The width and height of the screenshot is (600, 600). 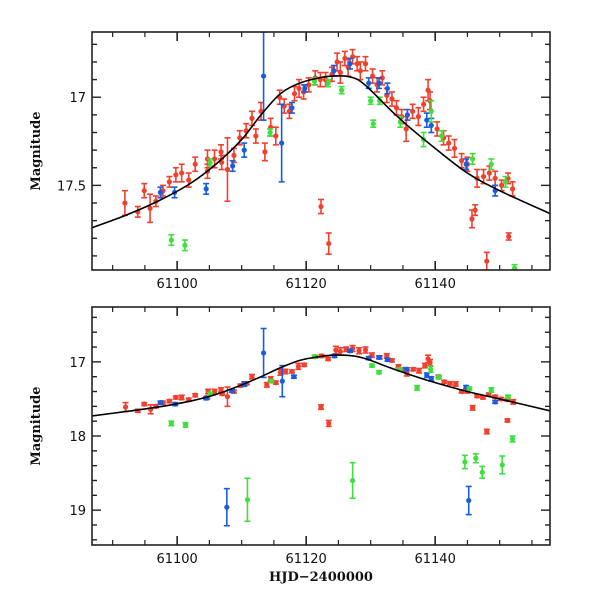 What do you see at coordinates (36, 150) in the screenshot?
I see `top-y-axis-title: Magnitude` at bounding box center [36, 150].